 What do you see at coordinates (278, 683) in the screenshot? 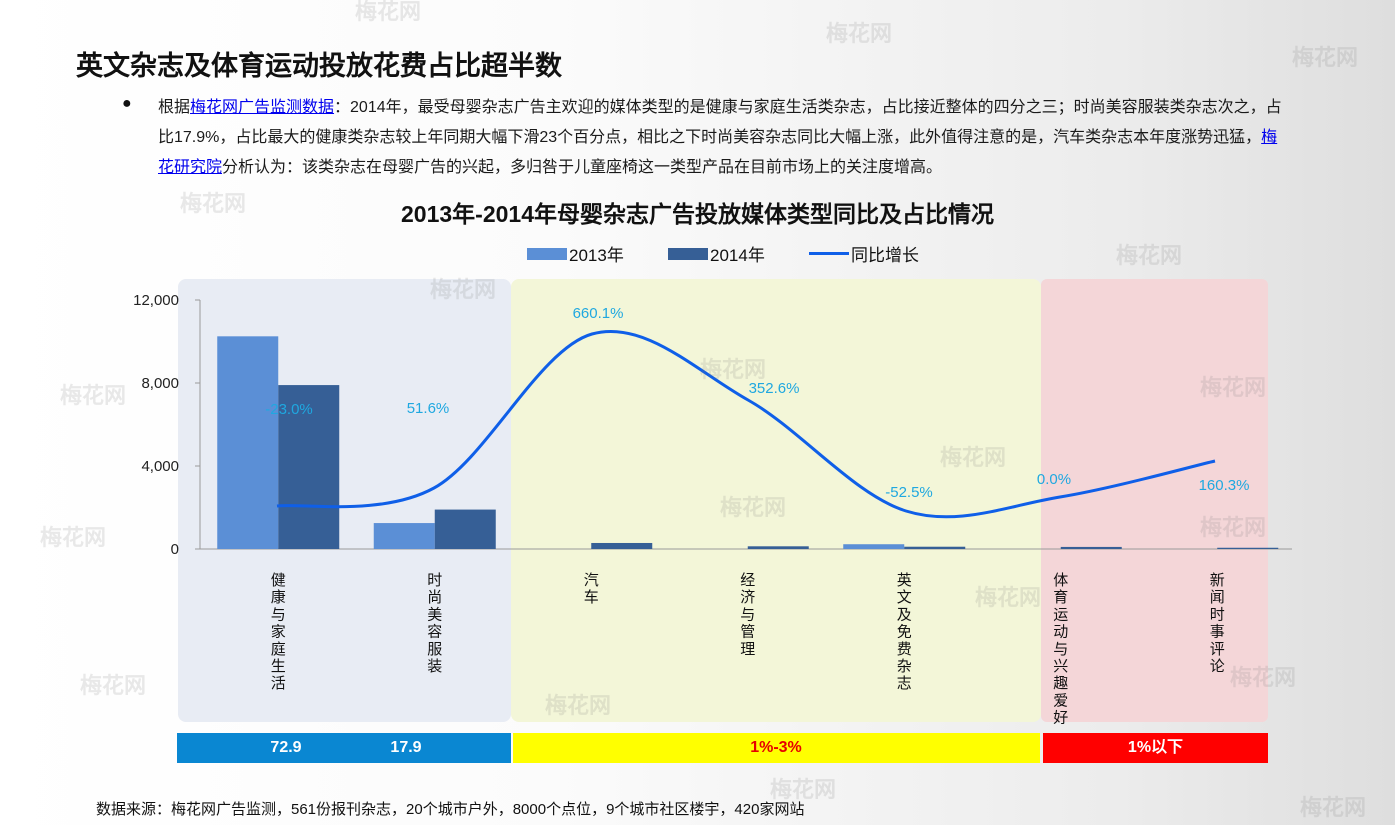
I see `x-category-label-char: 活` at bounding box center [278, 683].